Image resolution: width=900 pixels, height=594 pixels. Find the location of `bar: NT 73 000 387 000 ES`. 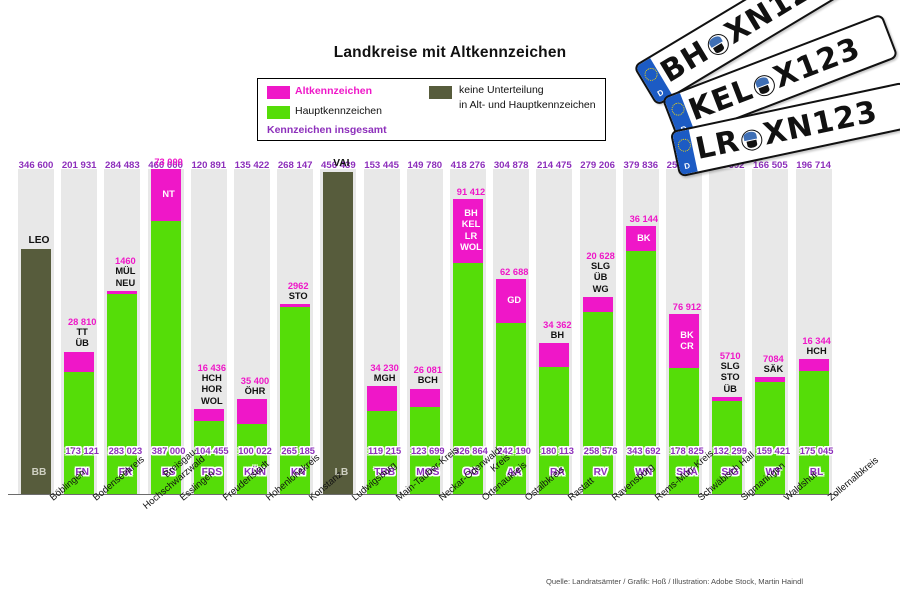

bar: NT 73 000 387 000 ES is located at coordinates (167, 325).